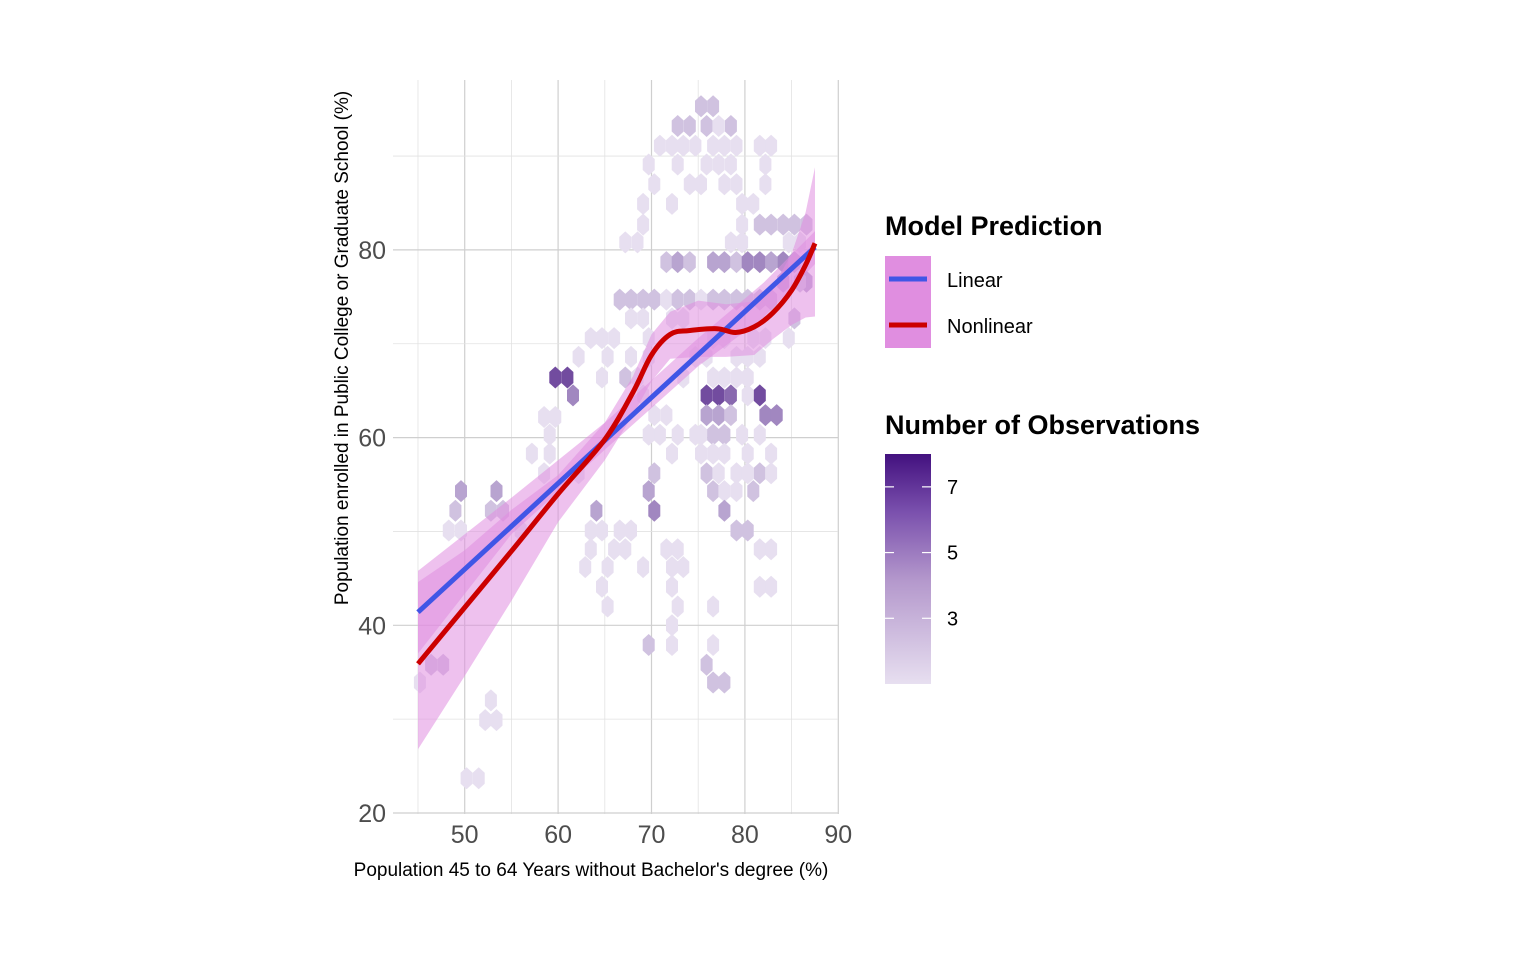 The width and height of the screenshot is (1536, 960). I want to click on legend-label-nonlinear: Nonlinear, so click(990, 327).